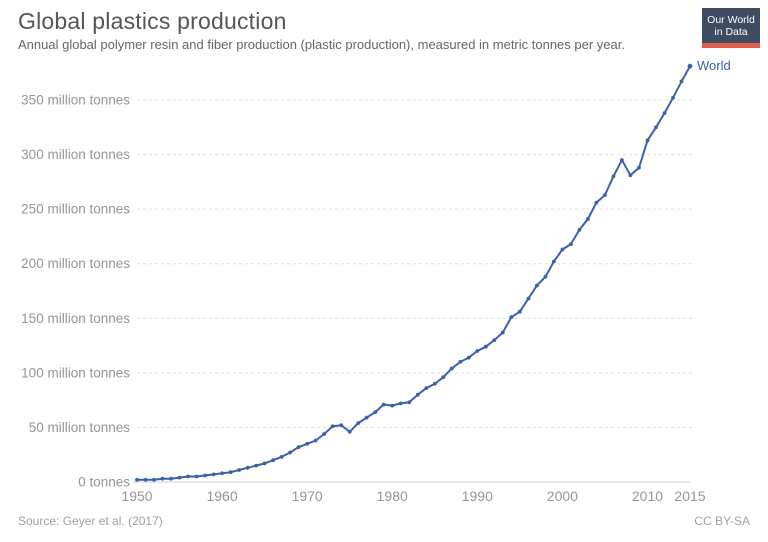 This screenshot has height=542, width=768. Describe the element at coordinates (731, 31) in the screenshot. I see `owid-logo-line2: in Data` at that location.